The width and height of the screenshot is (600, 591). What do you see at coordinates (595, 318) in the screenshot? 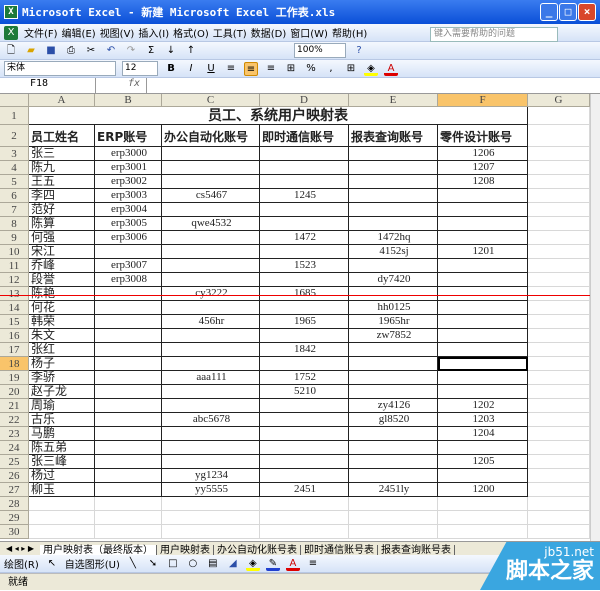
I see `vertical-scrollbar` at bounding box center [595, 318].